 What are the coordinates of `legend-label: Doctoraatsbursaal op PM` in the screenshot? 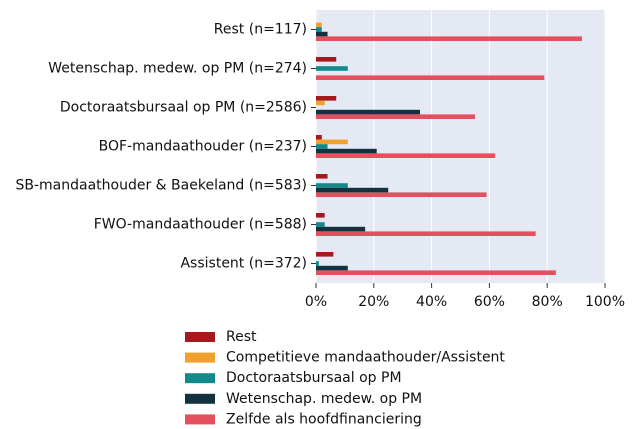 It's located at (314, 378).